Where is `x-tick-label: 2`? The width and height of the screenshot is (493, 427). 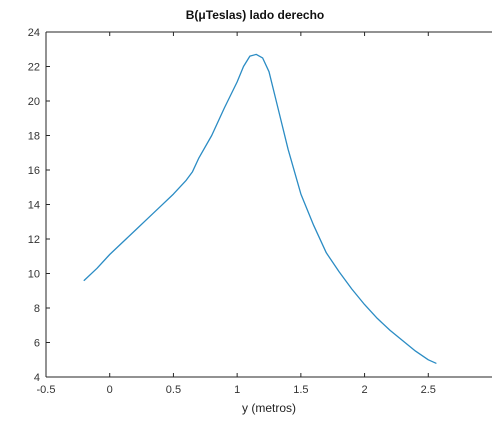 x-tick-label: 2 is located at coordinates (365, 390).